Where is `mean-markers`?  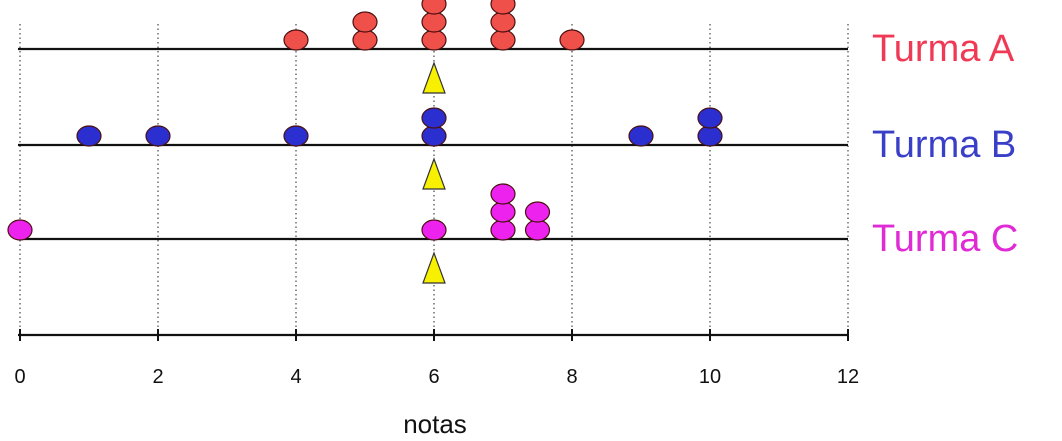 mean-markers is located at coordinates (434, 172).